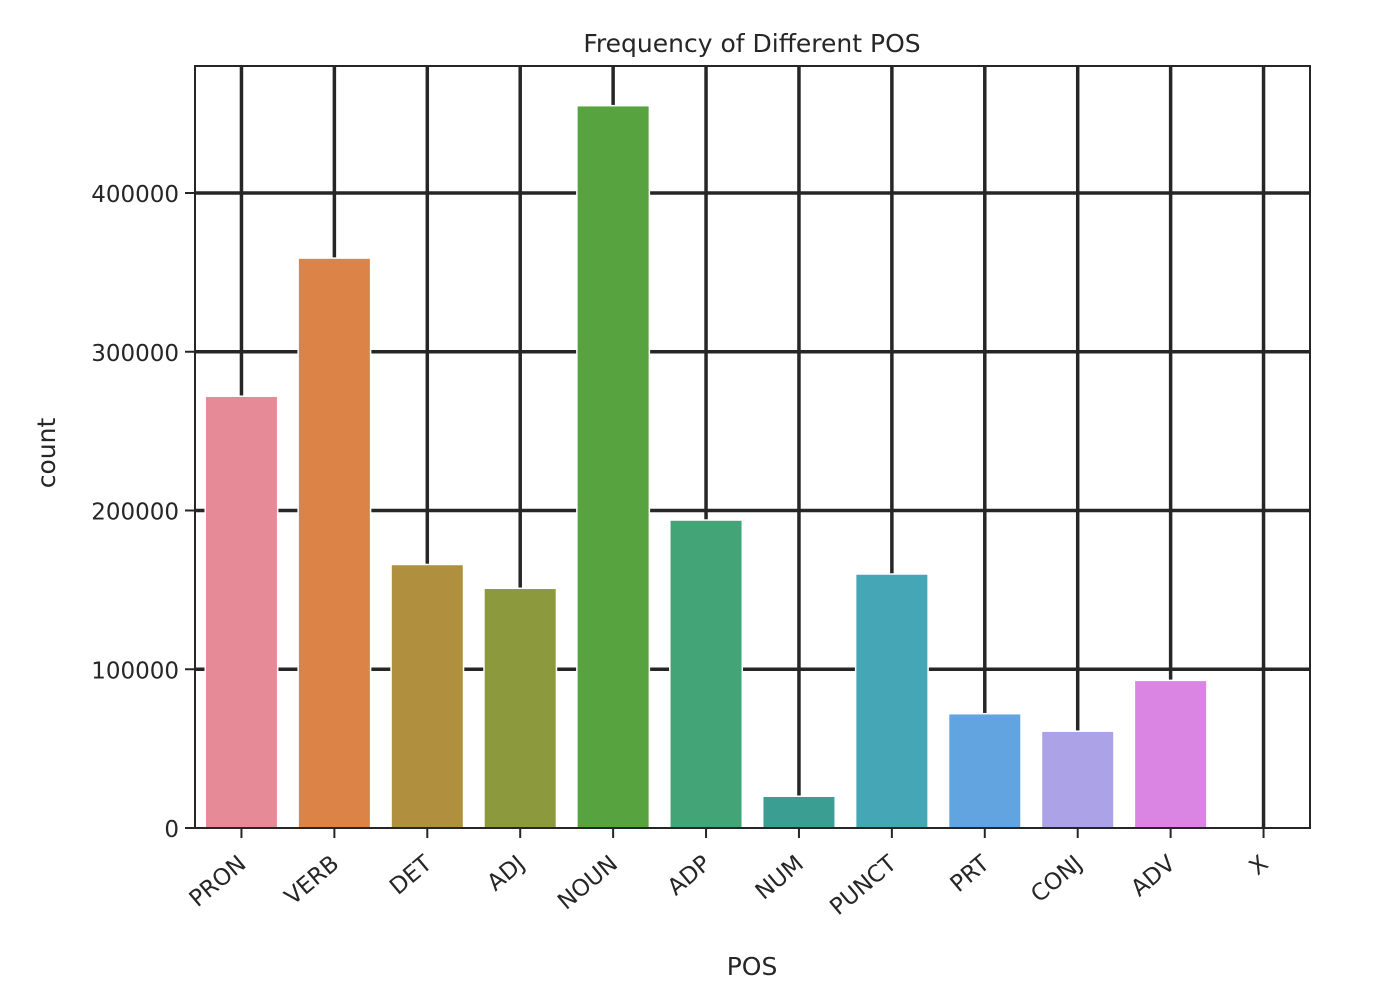  Describe the element at coordinates (241, 612) in the screenshot. I see `bar-pron` at that location.